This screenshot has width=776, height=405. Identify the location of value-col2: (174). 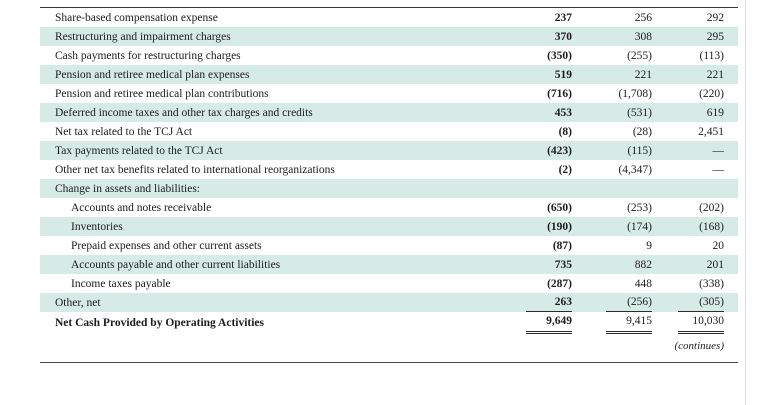
(639, 226).